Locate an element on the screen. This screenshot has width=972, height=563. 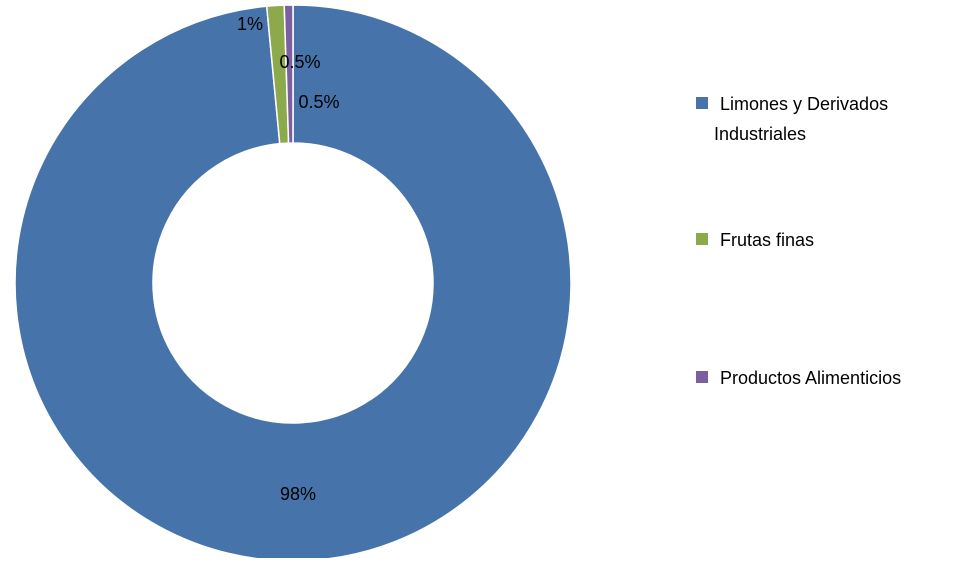
data-label-extra-0: 0.5% is located at coordinates (318, 102).